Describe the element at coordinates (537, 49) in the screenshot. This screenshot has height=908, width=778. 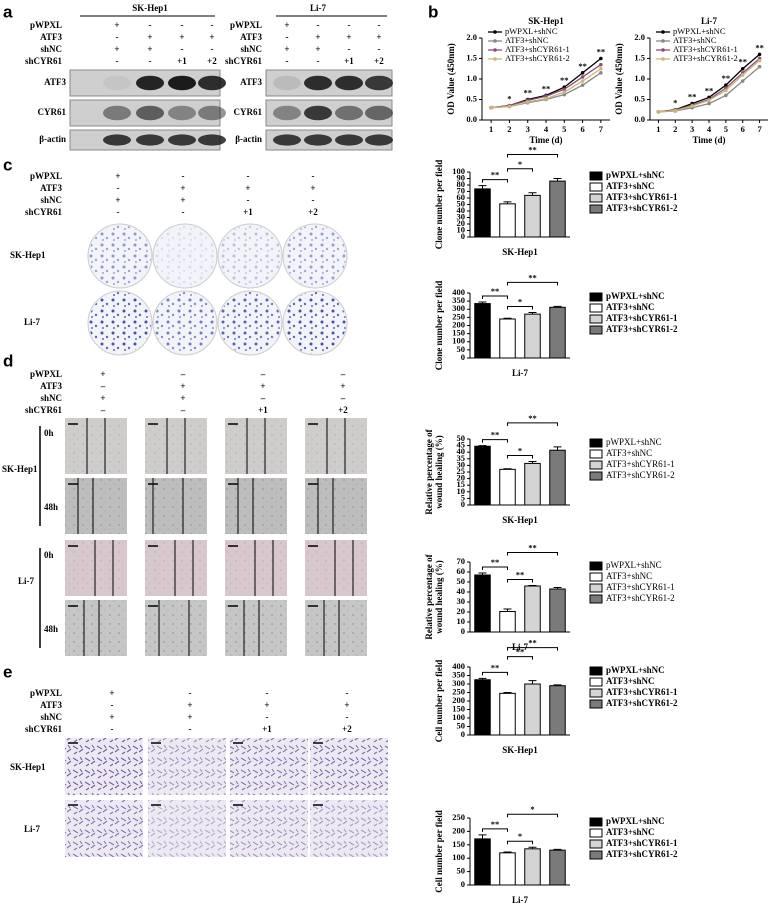
I see `legend-label: ATF3+shCYR61-1` at that location.